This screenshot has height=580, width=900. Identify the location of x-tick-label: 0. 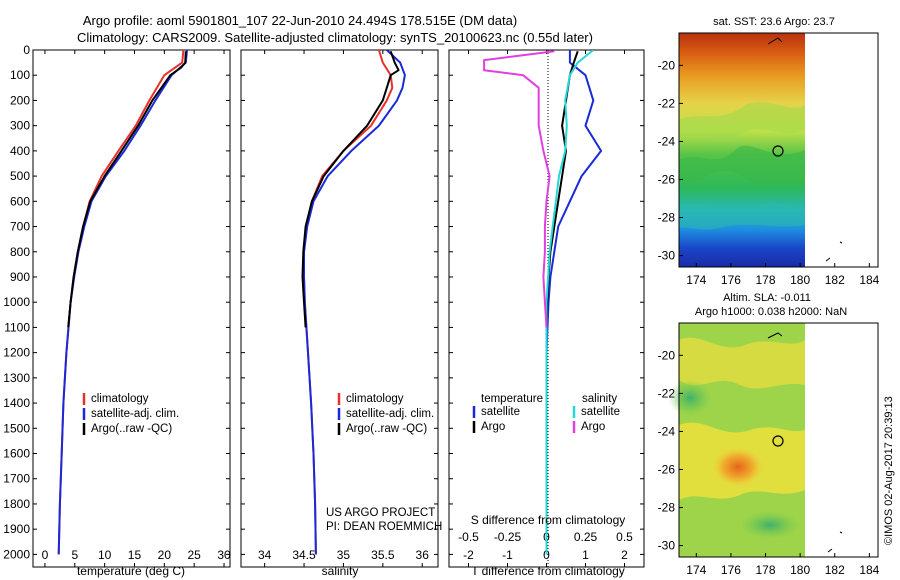
(45, 555).